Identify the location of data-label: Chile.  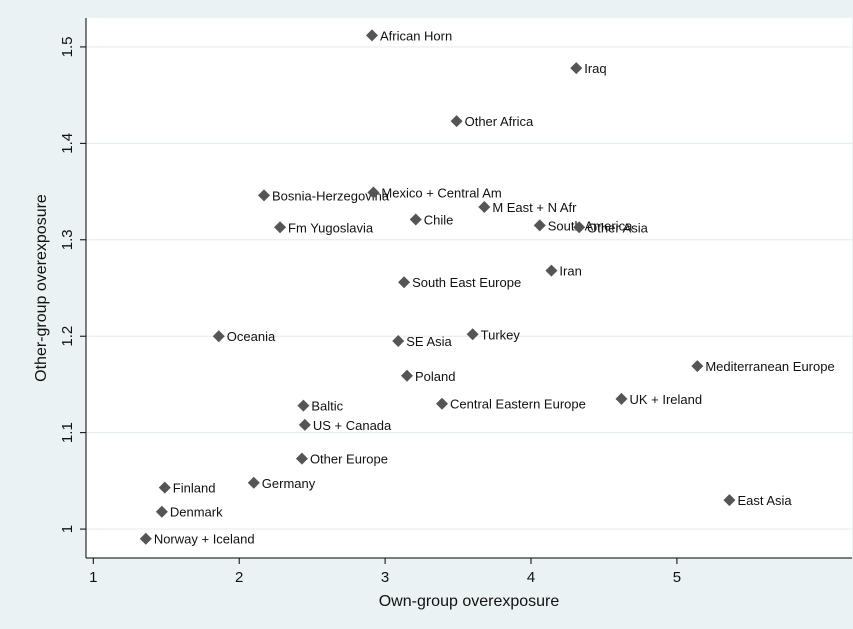
(439, 220).